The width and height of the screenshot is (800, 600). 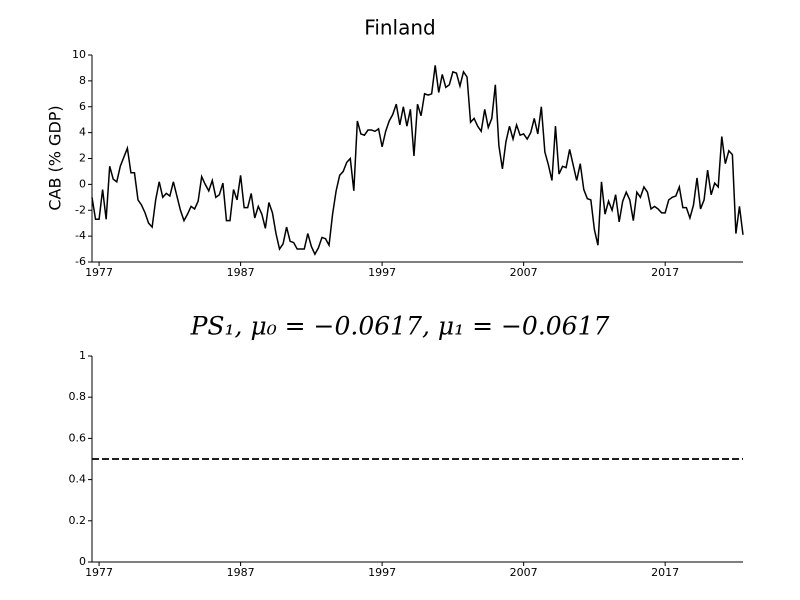 I want to click on y-tick-label: 10, so click(x=79, y=54).